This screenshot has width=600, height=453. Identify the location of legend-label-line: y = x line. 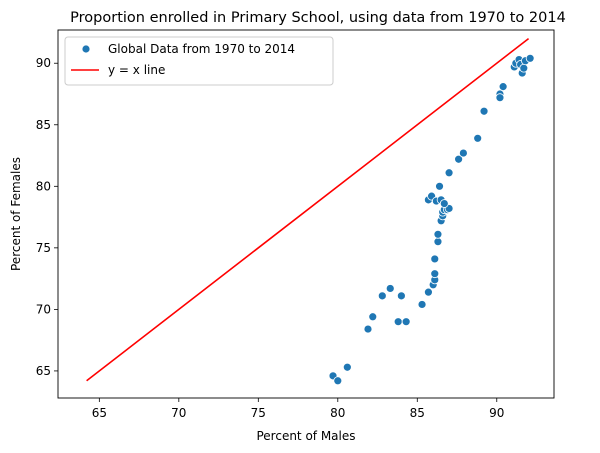
(136, 70).